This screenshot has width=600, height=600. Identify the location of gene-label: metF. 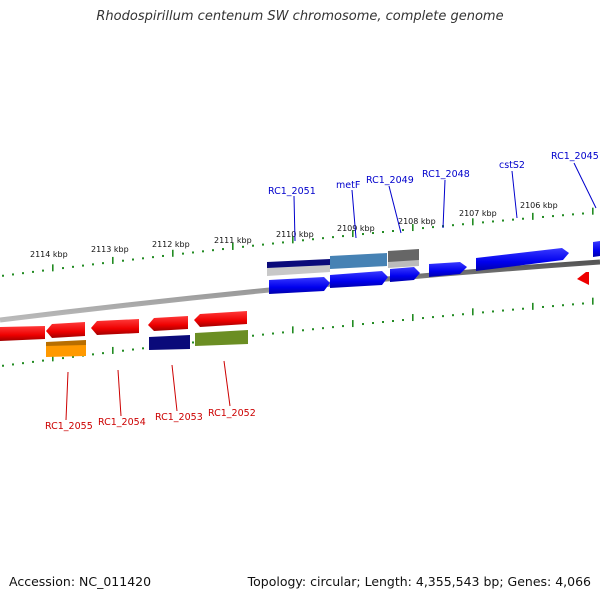
(348, 185).